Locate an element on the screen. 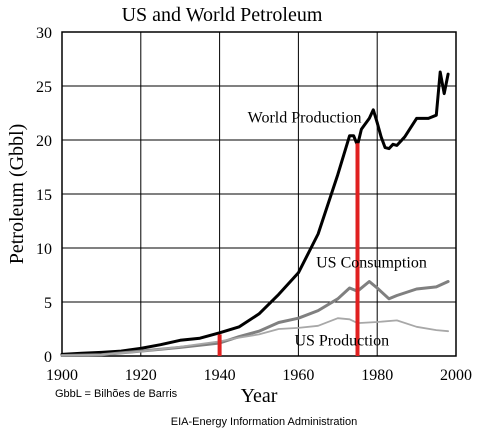 The image size is (480, 430). series-line-us-consumption is located at coordinates (255, 318).